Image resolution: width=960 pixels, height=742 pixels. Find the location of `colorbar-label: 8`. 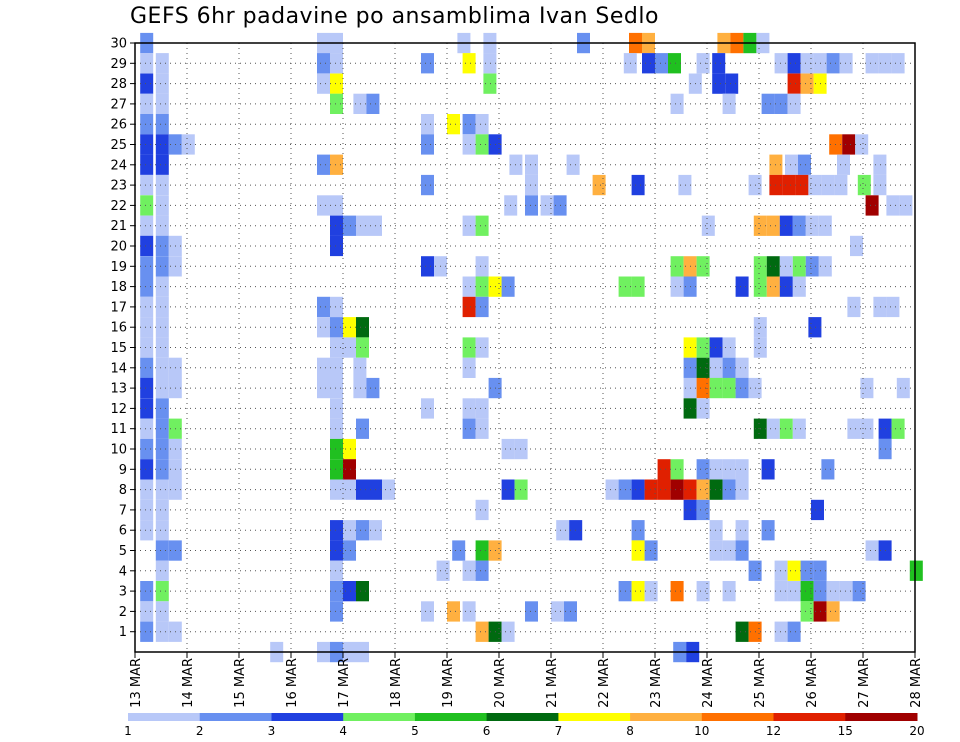

colorbar-label: 8 is located at coordinates (630, 731).